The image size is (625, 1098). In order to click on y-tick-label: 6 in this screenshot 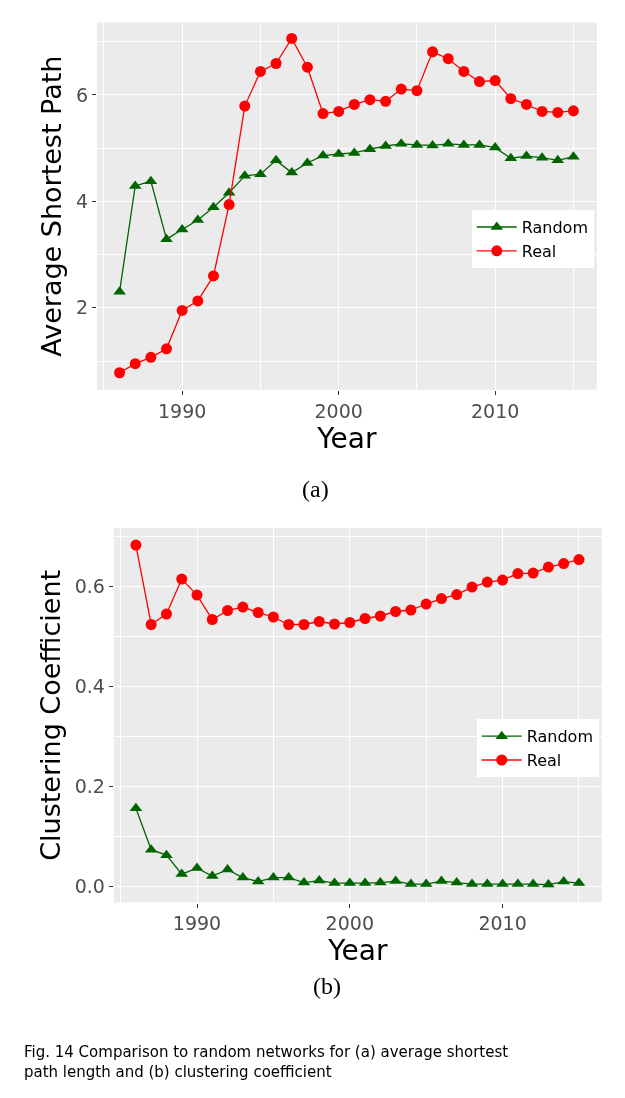, I will do `click(82, 94)`.